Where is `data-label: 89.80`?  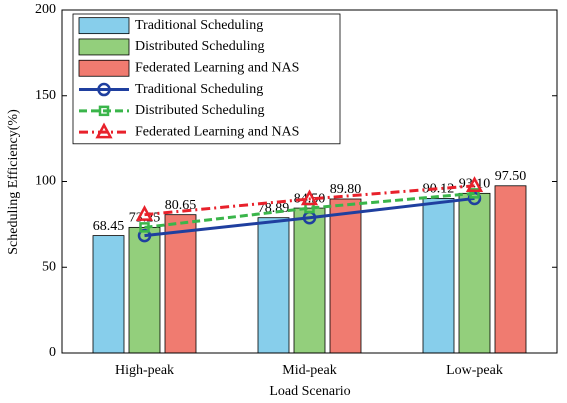 data-label: 89.80 is located at coordinates (346, 189).